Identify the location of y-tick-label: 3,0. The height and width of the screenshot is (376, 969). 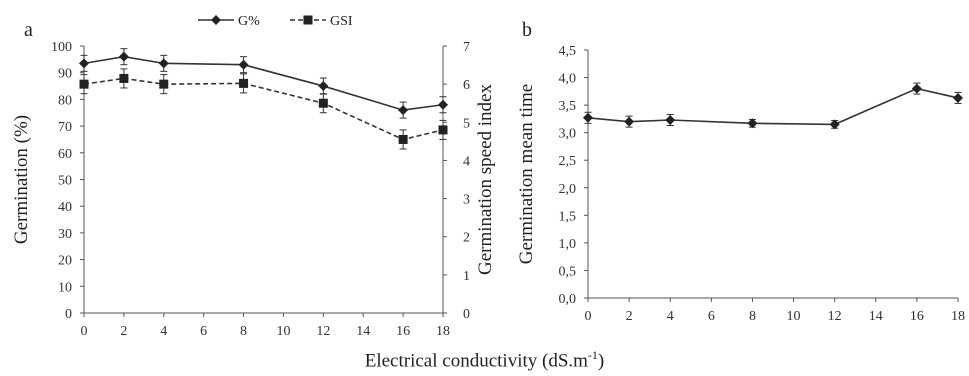
(568, 134).